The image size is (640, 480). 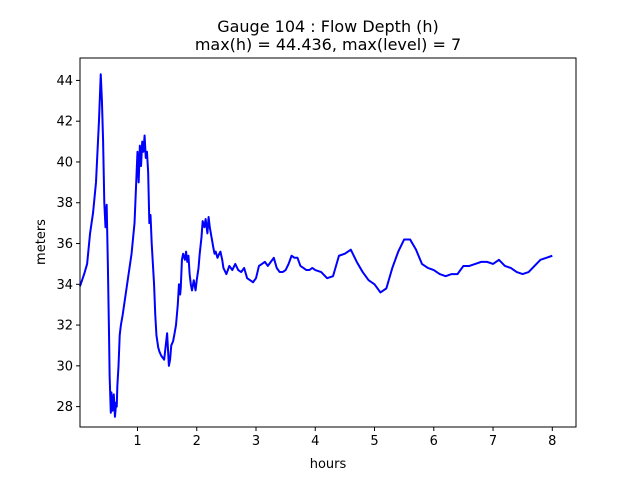 What do you see at coordinates (64, 285) in the screenshot?
I see `y-tick-label: 34` at bounding box center [64, 285].